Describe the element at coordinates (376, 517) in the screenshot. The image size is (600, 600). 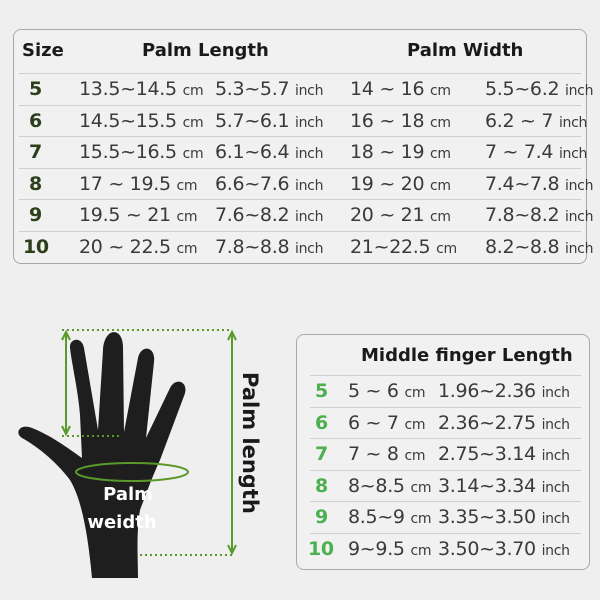
I see `cell-value: 8.5~9` at that location.